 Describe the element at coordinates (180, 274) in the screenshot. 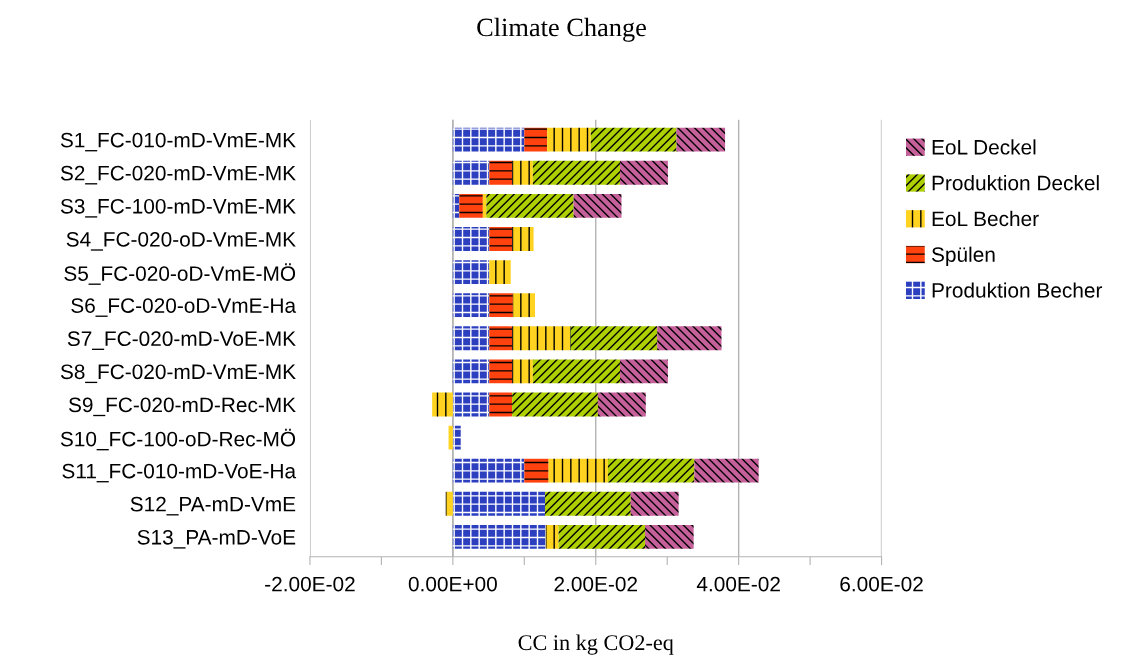

I see `y-tick-label: S5_FC-020-oD-VmE-MÖ` at that location.